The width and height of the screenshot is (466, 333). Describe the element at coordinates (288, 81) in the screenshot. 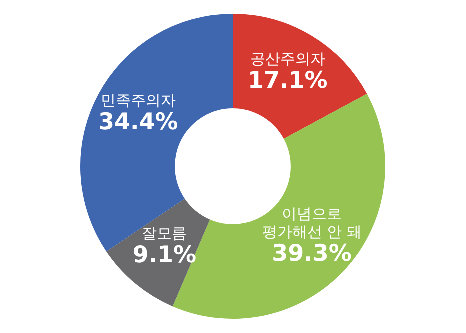

I see `data-label: 17.1%` at that location.